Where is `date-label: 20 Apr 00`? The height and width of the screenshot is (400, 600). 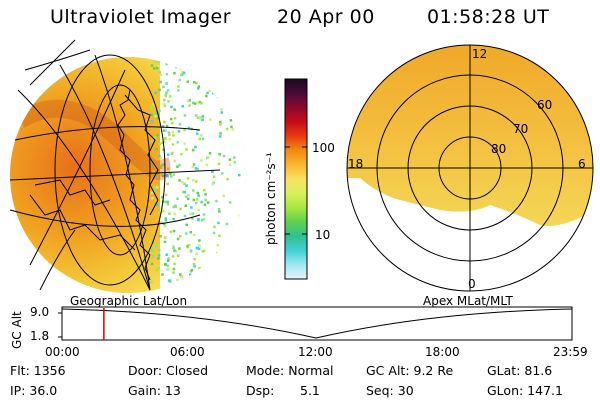
date-label: 20 Apr 00 is located at coordinates (326, 17).